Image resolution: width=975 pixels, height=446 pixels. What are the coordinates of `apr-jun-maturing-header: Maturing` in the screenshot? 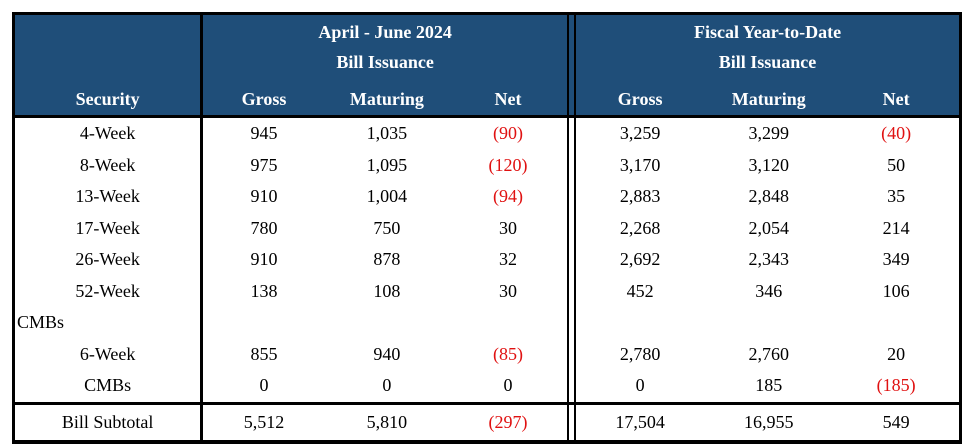 It's located at (386, 98).